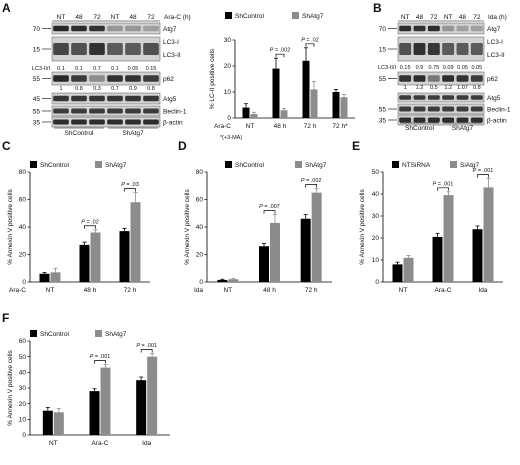 This screenshot has width=520, height=465. I want to click on atg7-strip, so click(106, 28).